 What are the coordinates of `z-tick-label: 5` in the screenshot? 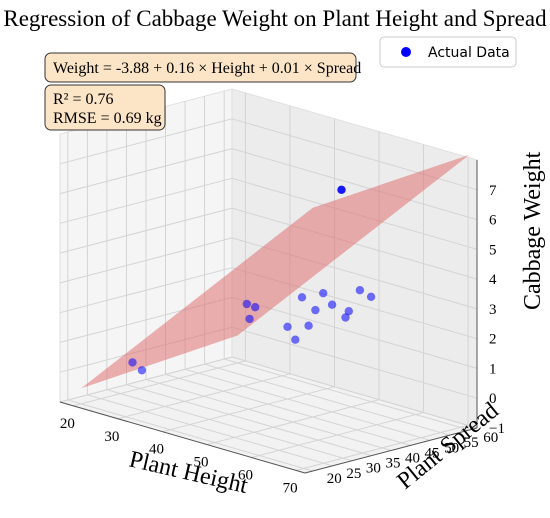 It's located at (493, 250).